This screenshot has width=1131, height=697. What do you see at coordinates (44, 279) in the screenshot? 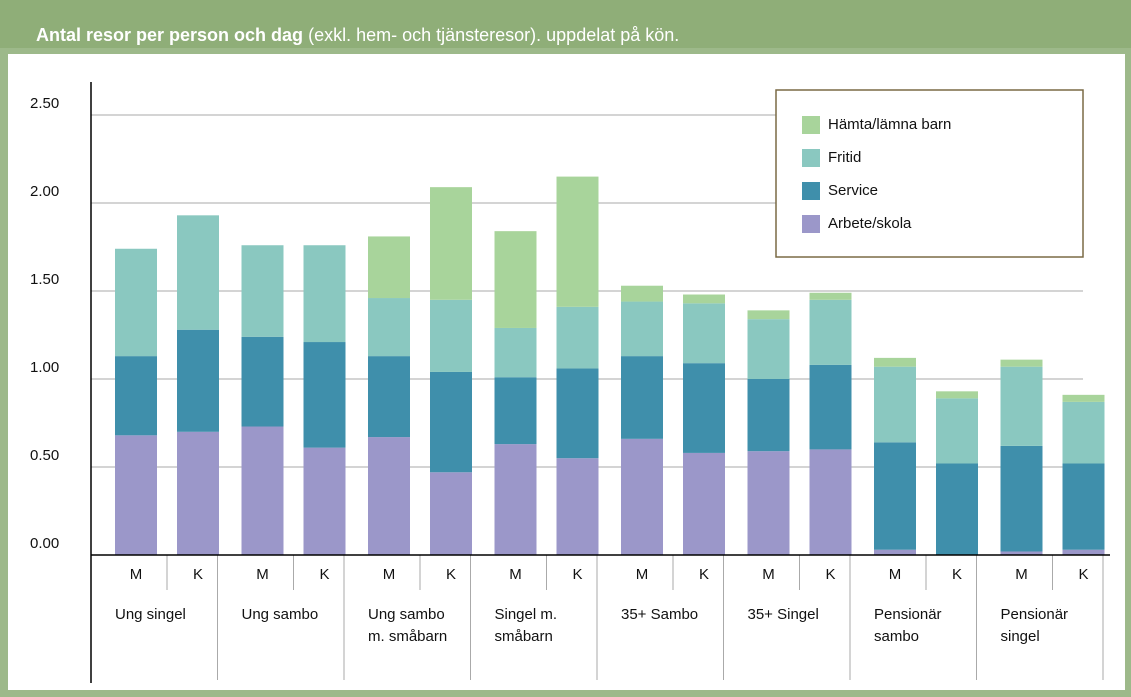
I see `y-tick-label: 1.50` at bounding box center [44, 279].